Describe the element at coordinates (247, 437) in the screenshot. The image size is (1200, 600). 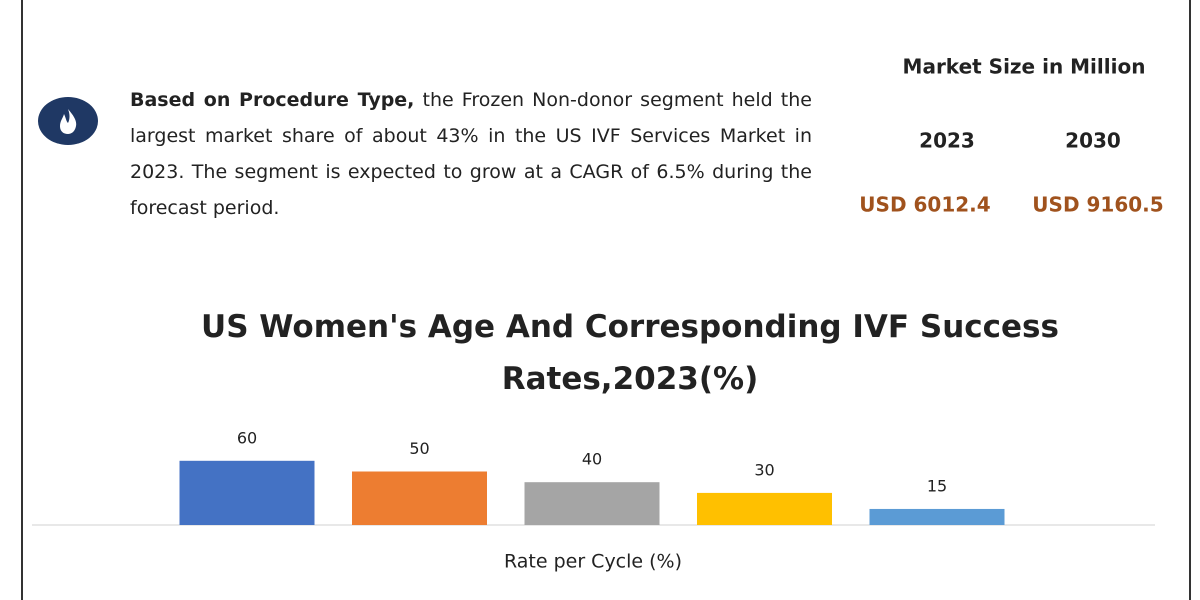
I see `data-label: 60` at that location.